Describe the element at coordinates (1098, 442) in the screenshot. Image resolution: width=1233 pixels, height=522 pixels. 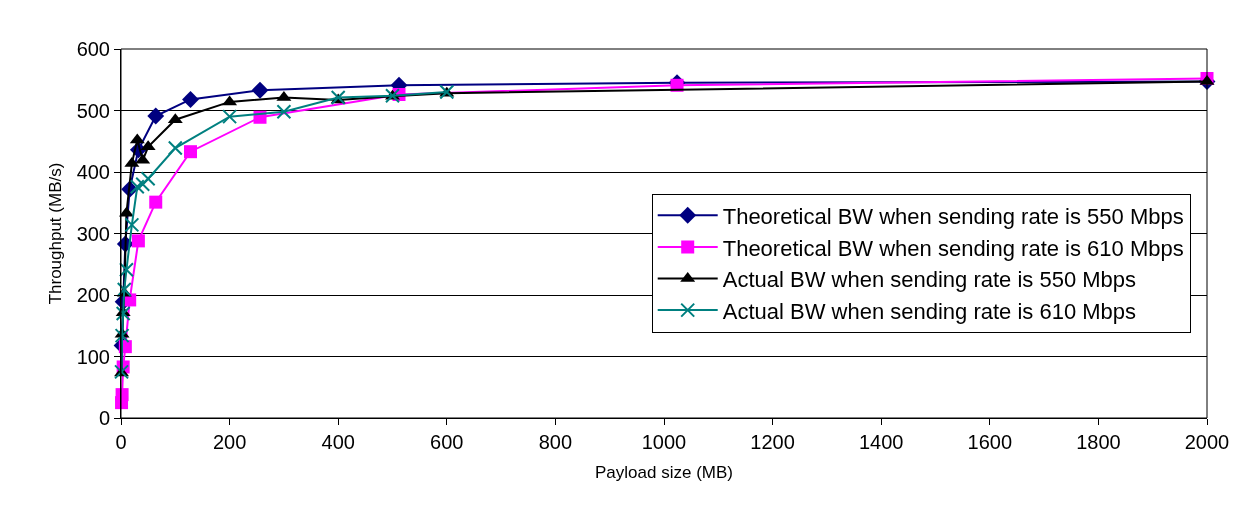
I see `x-tick-label: 1800` at that location.